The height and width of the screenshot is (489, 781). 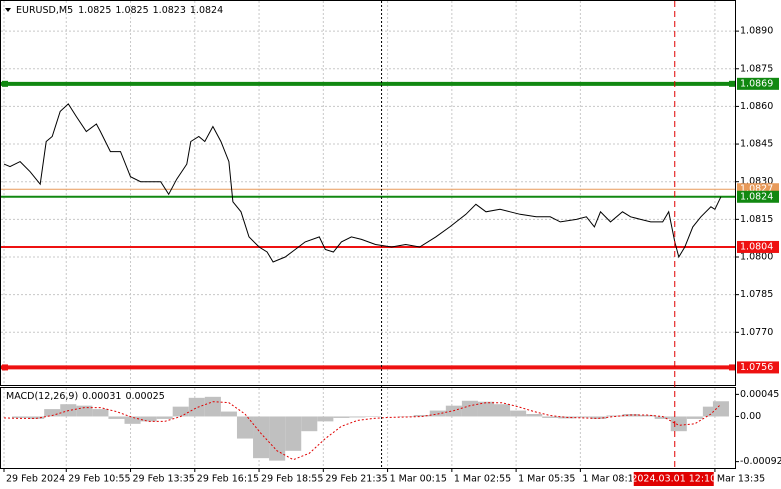 What do you see at coordinates (756, 257) in the screenshot?
I see `y-tick-label: 1.0800` at bounding box center [756, 257].